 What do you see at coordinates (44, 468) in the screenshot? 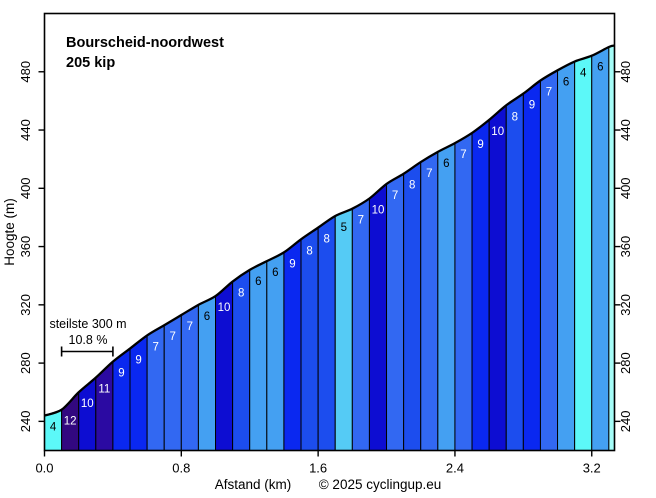
I see `x-tick-label: 0.0` at bounding box center [44, 468].